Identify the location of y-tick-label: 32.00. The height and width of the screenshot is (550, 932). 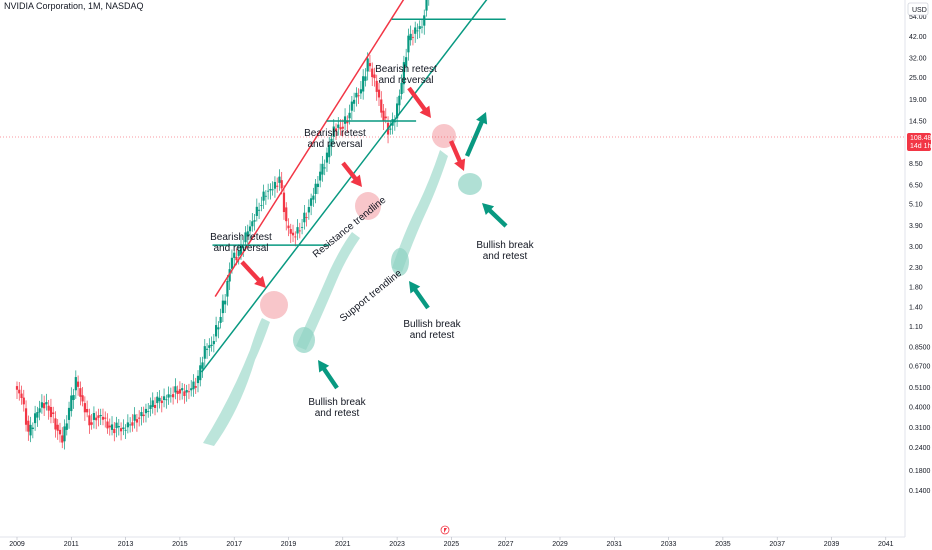
(918, 58).